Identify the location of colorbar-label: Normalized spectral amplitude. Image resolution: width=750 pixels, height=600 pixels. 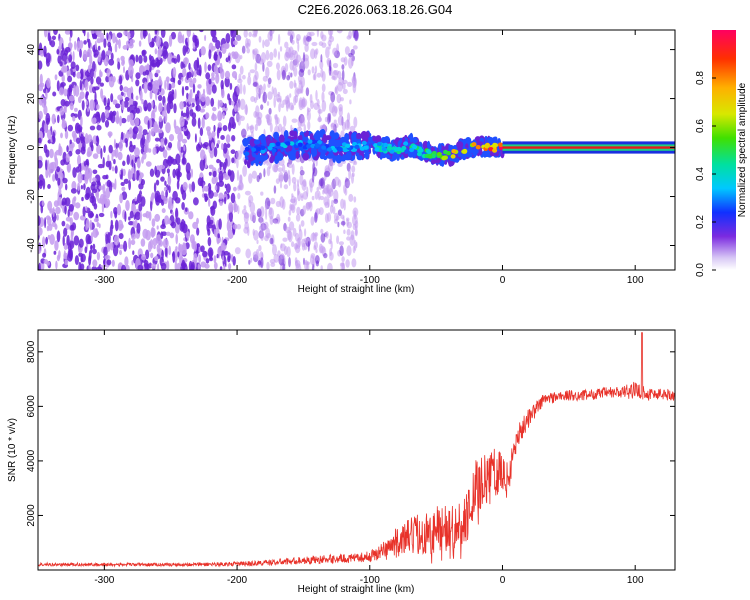
(742, 149).